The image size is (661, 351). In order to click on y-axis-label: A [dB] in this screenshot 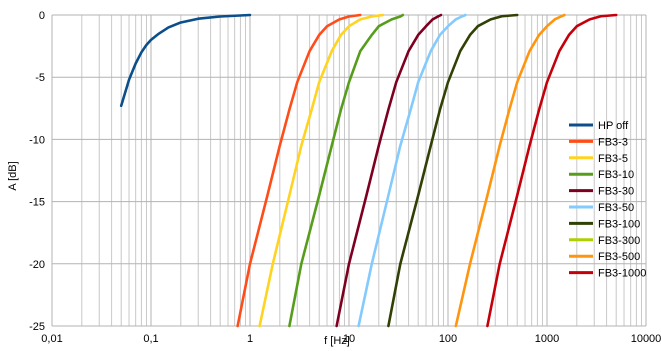, I will do `click(13, 175)`.